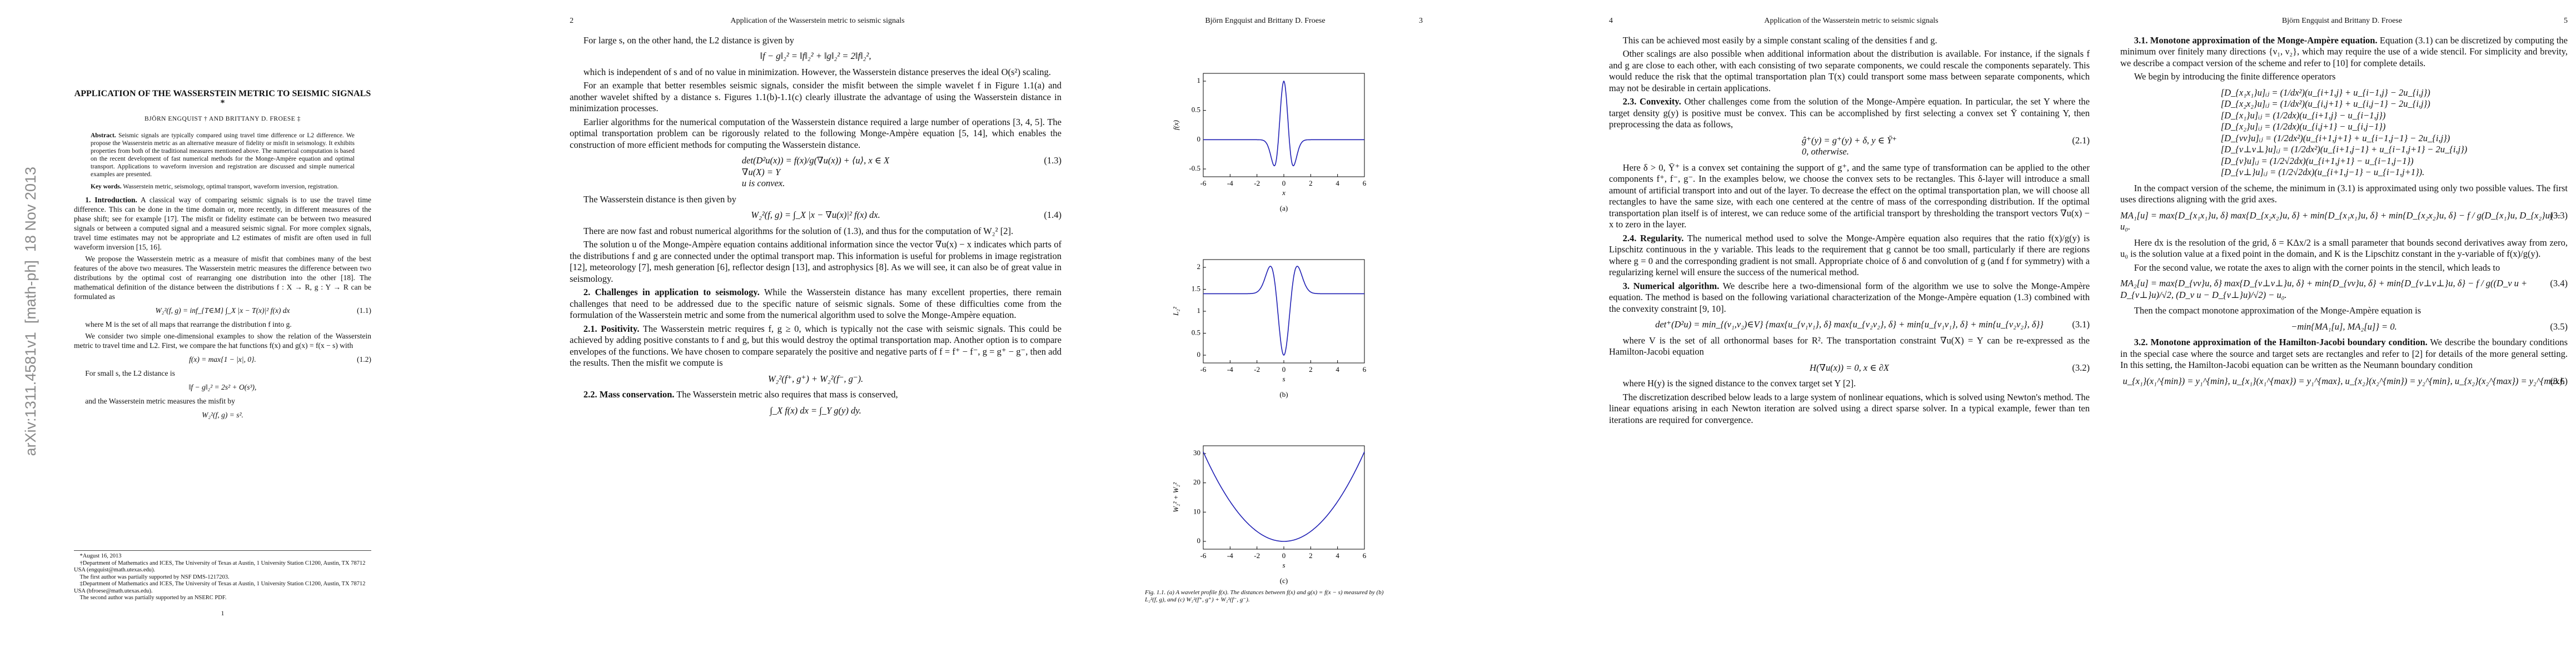  Describe the element at coordinates (572, 21) in the screenshot. I see `page-number: 2` at that location.